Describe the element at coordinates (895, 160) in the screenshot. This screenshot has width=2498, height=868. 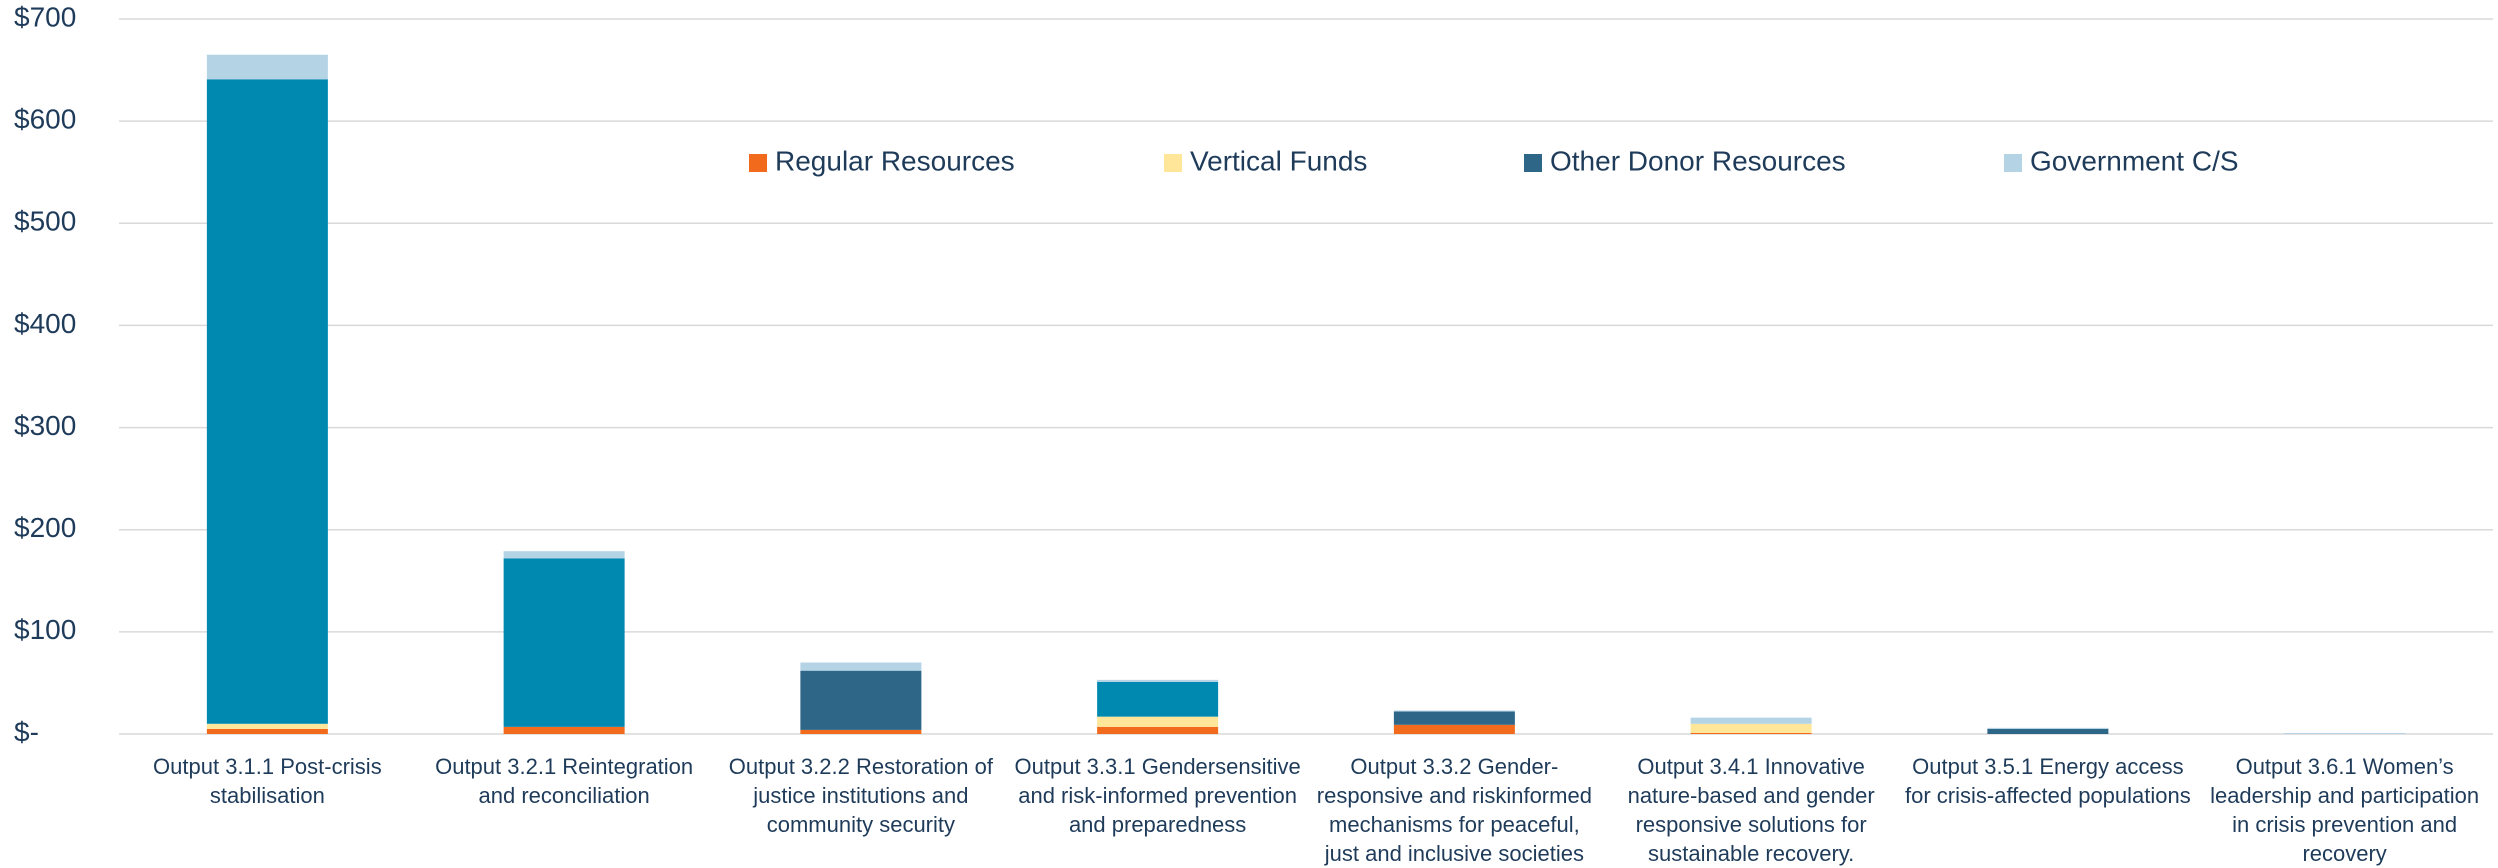
I see `legend-label: Regular Resources` at that location.